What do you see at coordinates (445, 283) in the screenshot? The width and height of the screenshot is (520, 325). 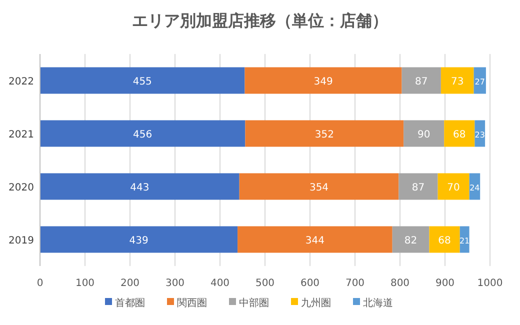 I see `x-tick-label: 900` at bounding box center [445, 283].